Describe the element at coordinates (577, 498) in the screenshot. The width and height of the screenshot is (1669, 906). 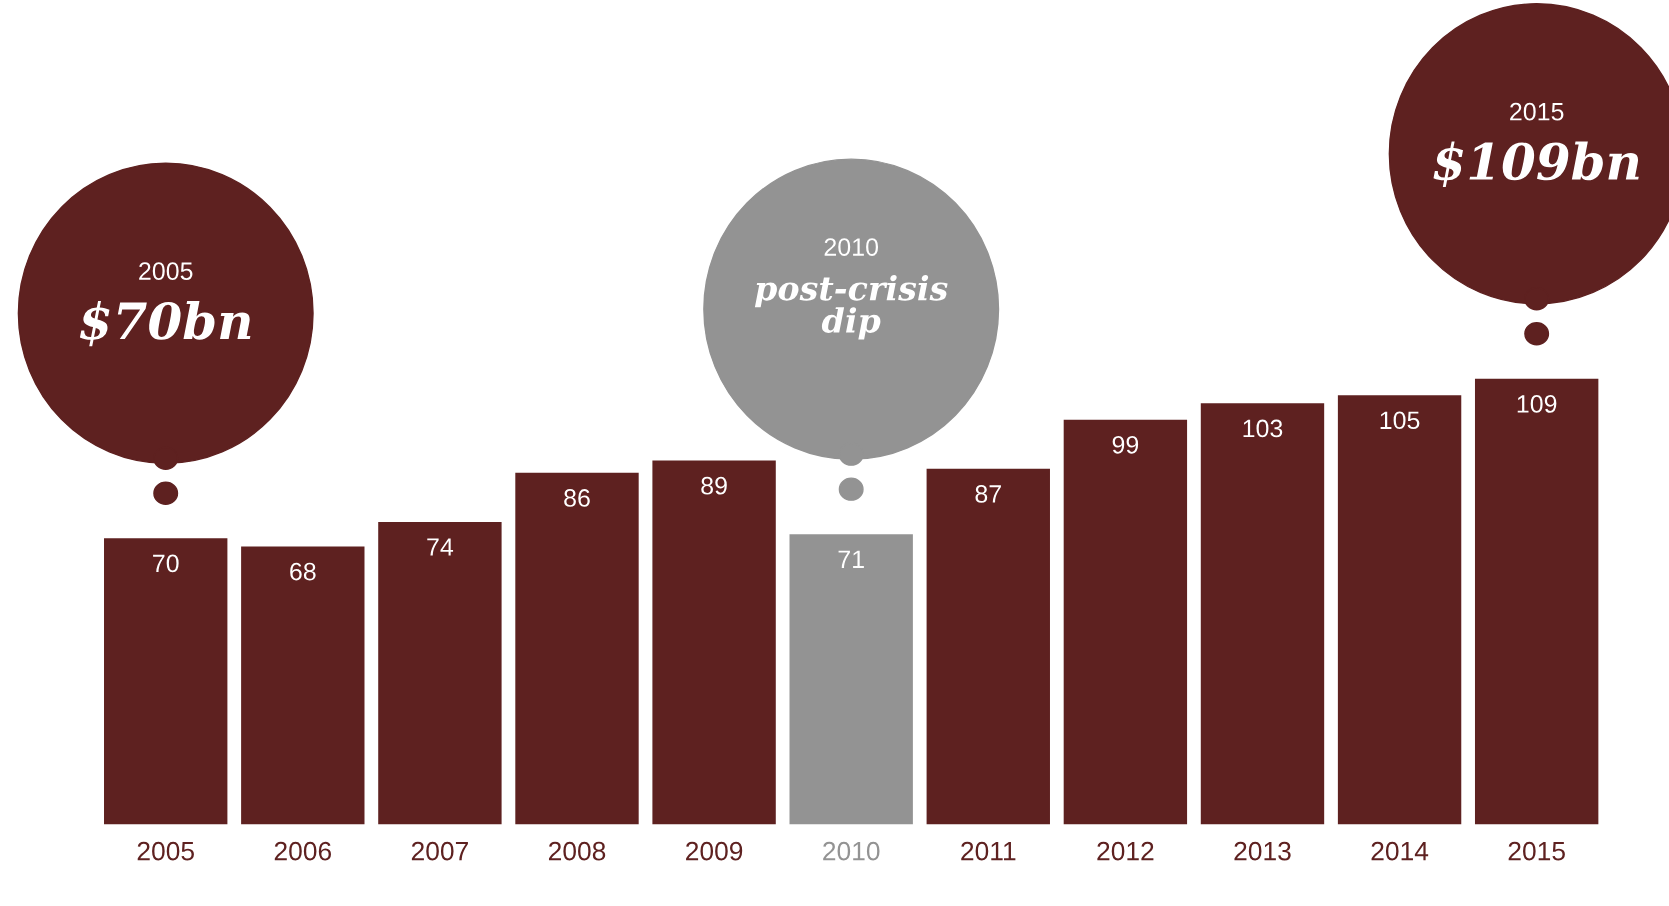
I see `data-label: 86` at that location.